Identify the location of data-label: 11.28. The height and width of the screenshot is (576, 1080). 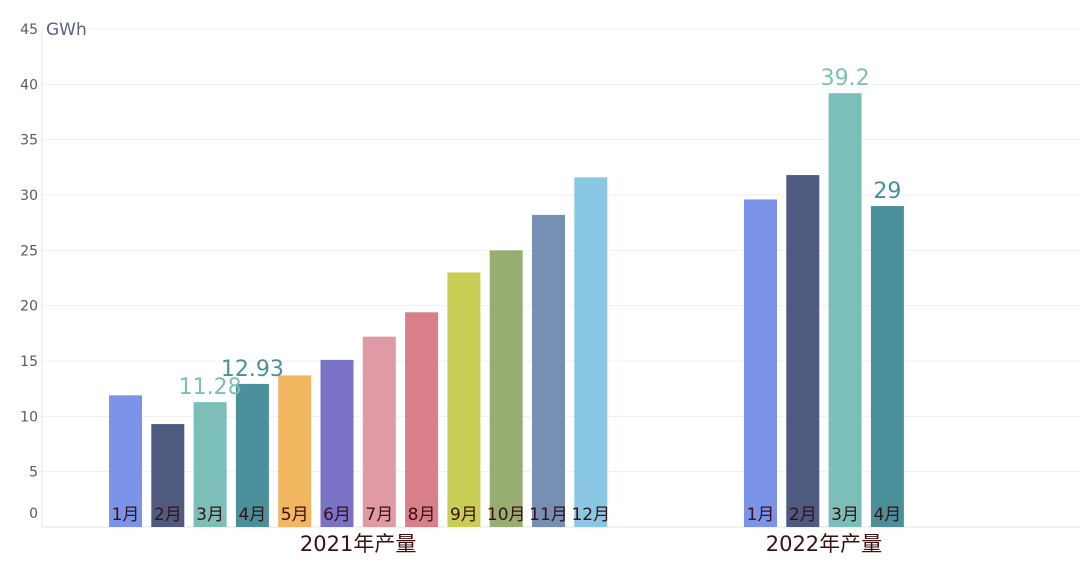
(210, 387).